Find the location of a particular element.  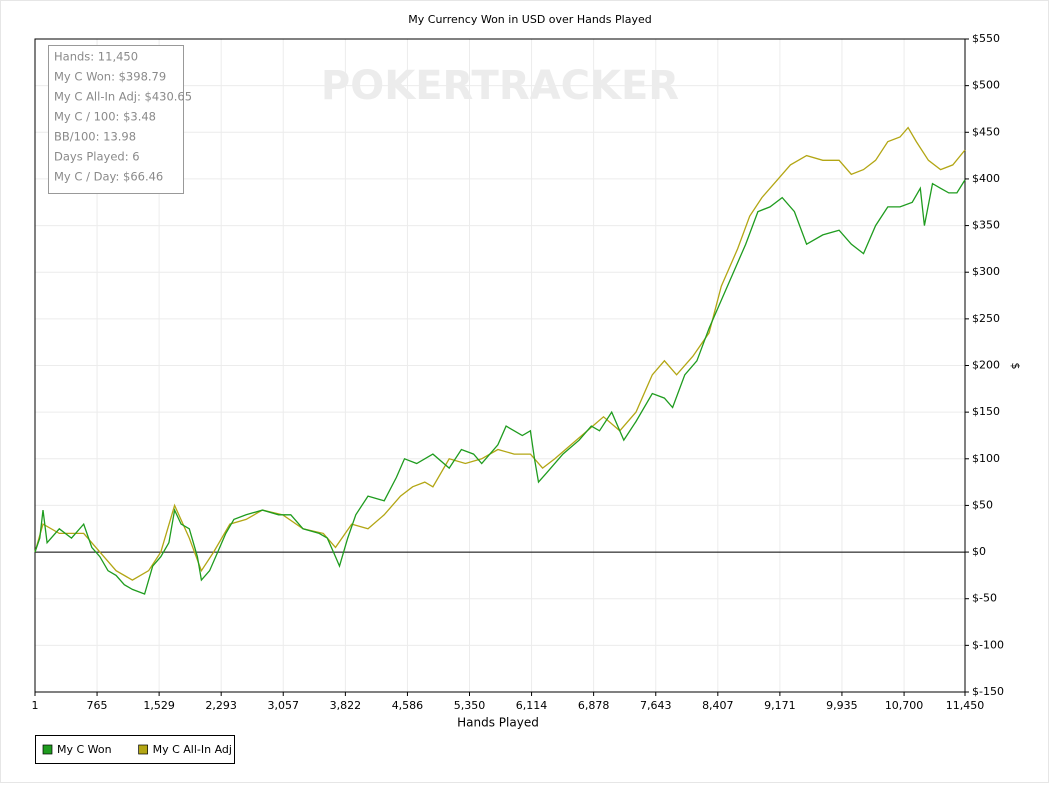

stat-text: Days Played: 6 is located at coordinates (97, 157).